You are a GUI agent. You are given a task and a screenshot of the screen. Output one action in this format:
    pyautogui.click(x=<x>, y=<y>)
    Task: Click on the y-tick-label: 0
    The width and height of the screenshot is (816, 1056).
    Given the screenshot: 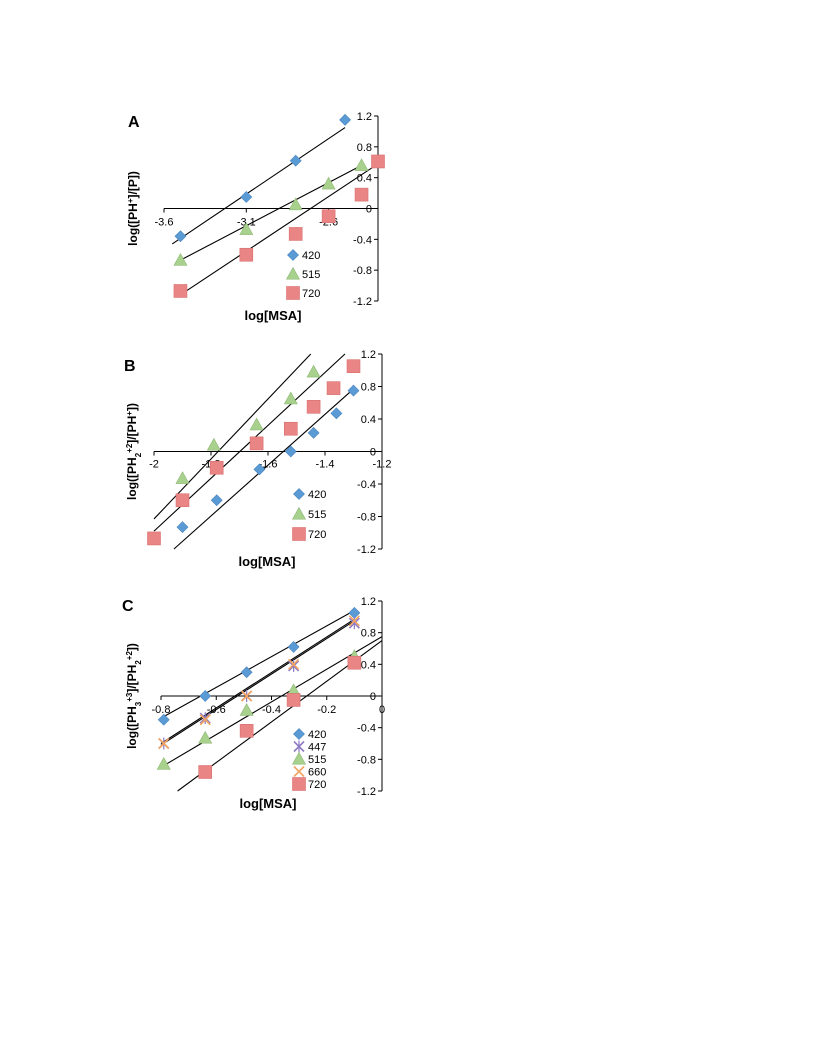 What is the action you would take?
    pyautogui.click(x=373, y=453)
    